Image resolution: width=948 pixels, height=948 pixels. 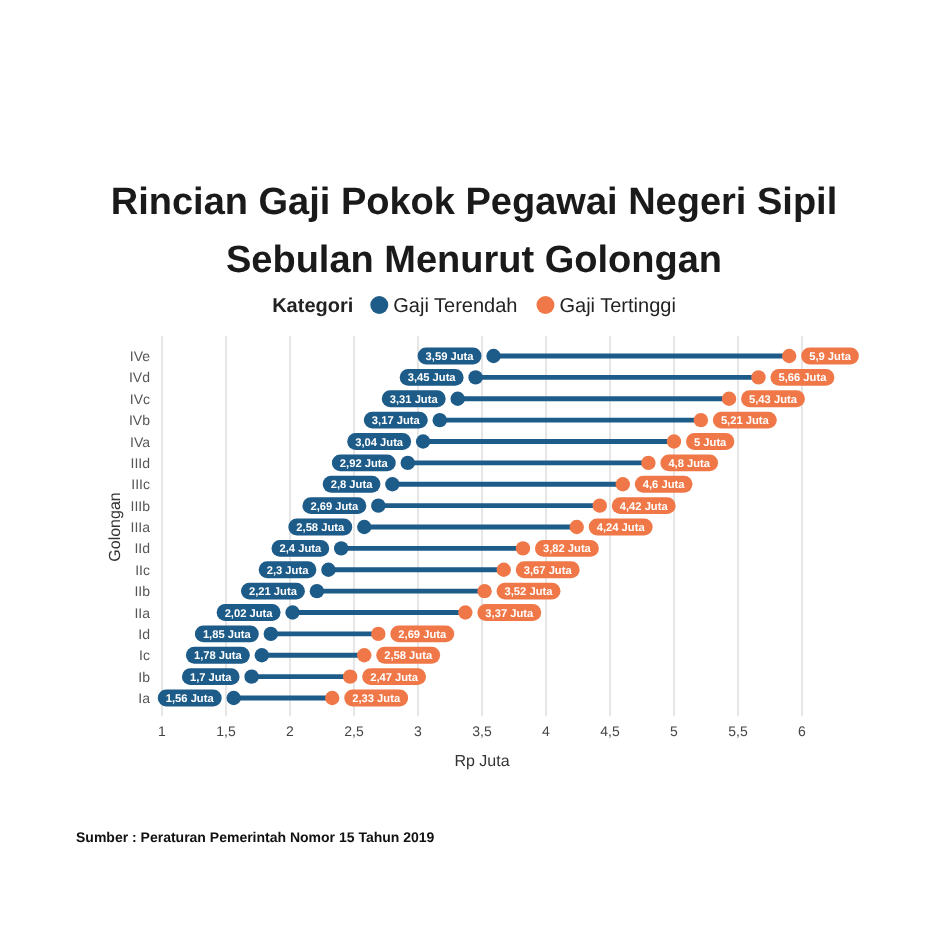 I want to click on legend-label: Gaji Tertinggi, so click(x=617, y=307).